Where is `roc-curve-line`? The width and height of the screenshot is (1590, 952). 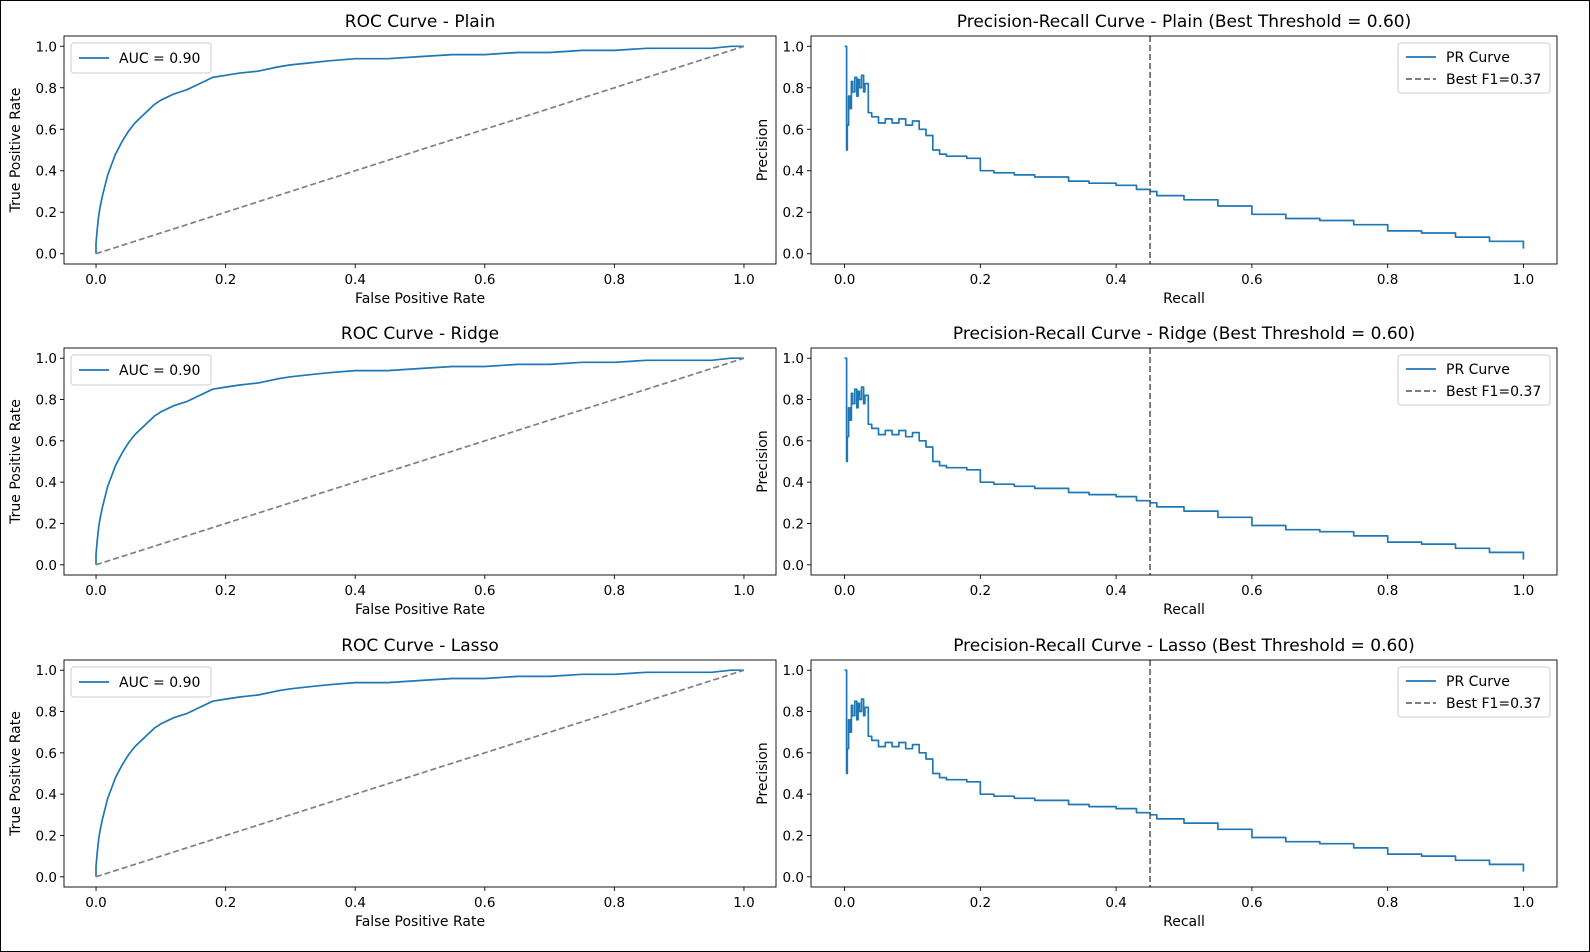 roc-curve-line is located at coordinates (419, 773).